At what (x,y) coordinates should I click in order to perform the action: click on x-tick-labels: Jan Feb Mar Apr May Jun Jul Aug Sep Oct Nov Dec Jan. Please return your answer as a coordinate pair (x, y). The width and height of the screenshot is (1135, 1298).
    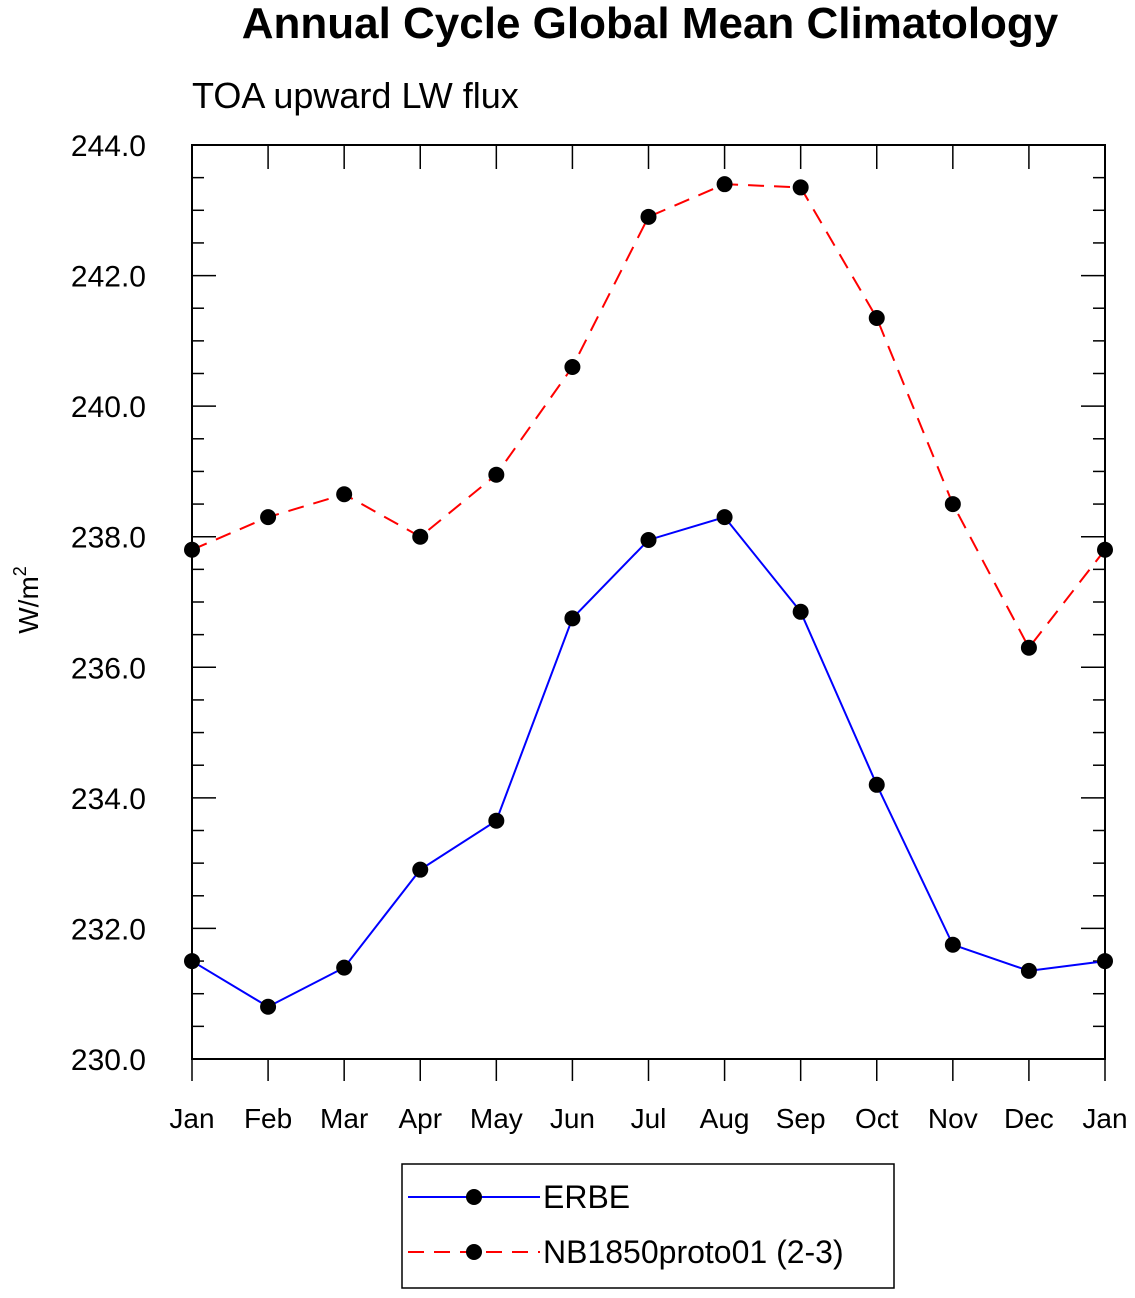
    Looking at the image, I should click on (648, 1118).